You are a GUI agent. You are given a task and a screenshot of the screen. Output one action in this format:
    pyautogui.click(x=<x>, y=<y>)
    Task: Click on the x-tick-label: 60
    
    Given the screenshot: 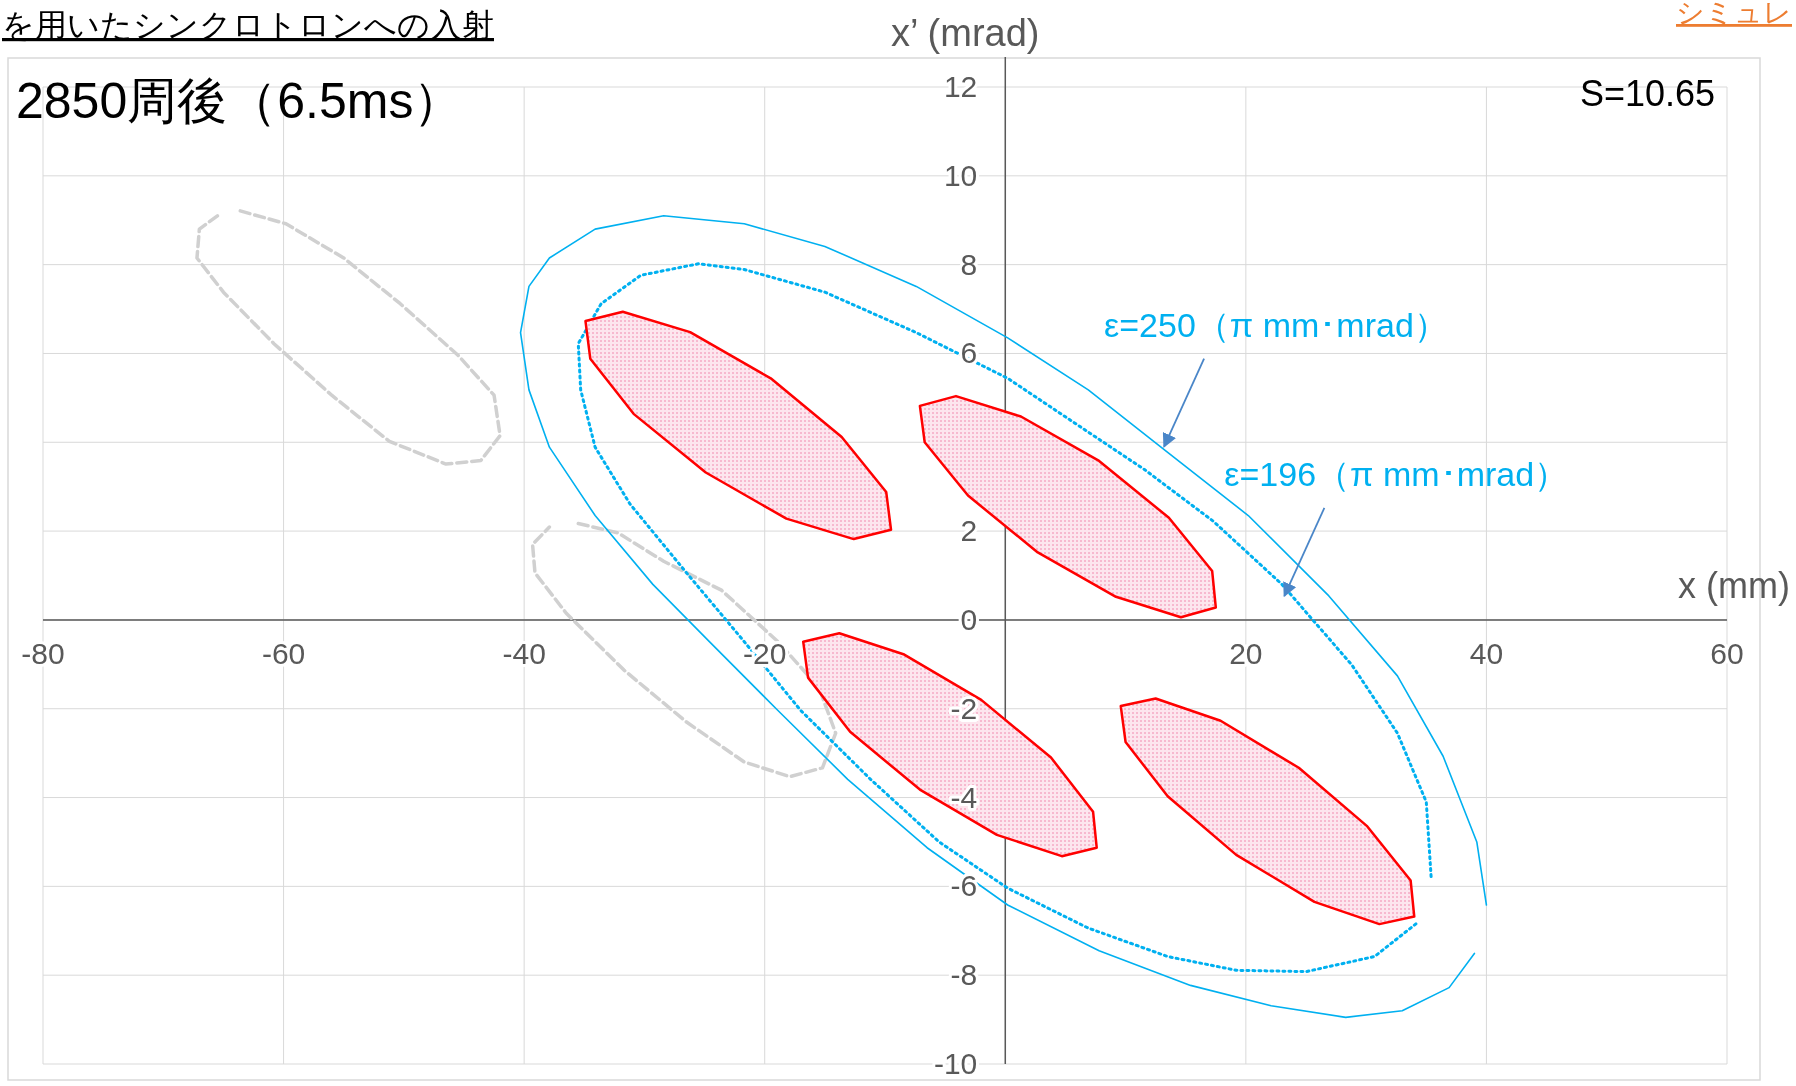 What is the action you would take?
    pyautogui.click(x=1727, y=653)
    